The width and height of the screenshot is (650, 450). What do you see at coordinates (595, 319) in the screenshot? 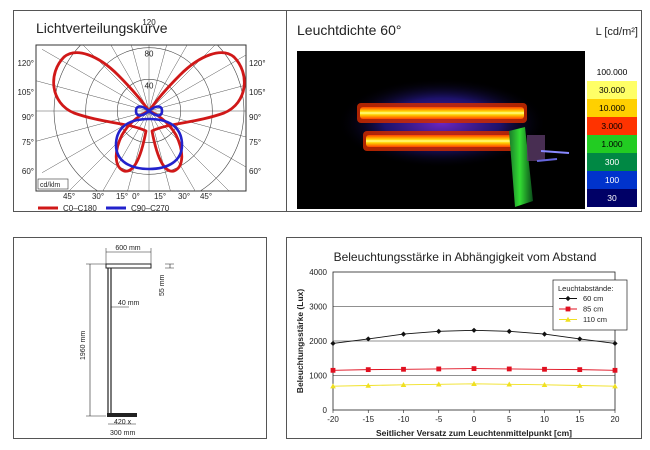
I see `legend-label: 110 cm` at bounding box center [595, 319].